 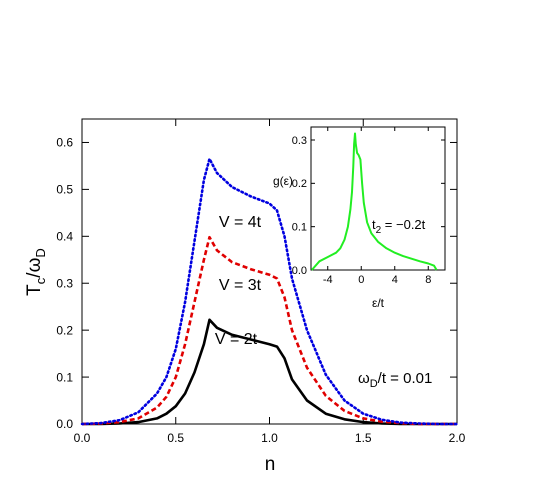 What do you see at coordinates (240, 285) in the screenshot?
I see `series-label-v3: V = 3t` at bounding box center [240, 285].